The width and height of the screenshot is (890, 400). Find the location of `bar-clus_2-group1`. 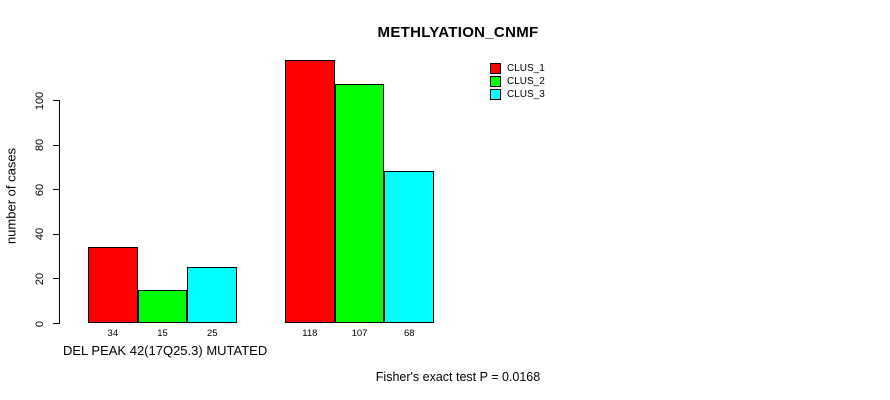

bar-clus_2-group1 is located at coordinates (162, 306).